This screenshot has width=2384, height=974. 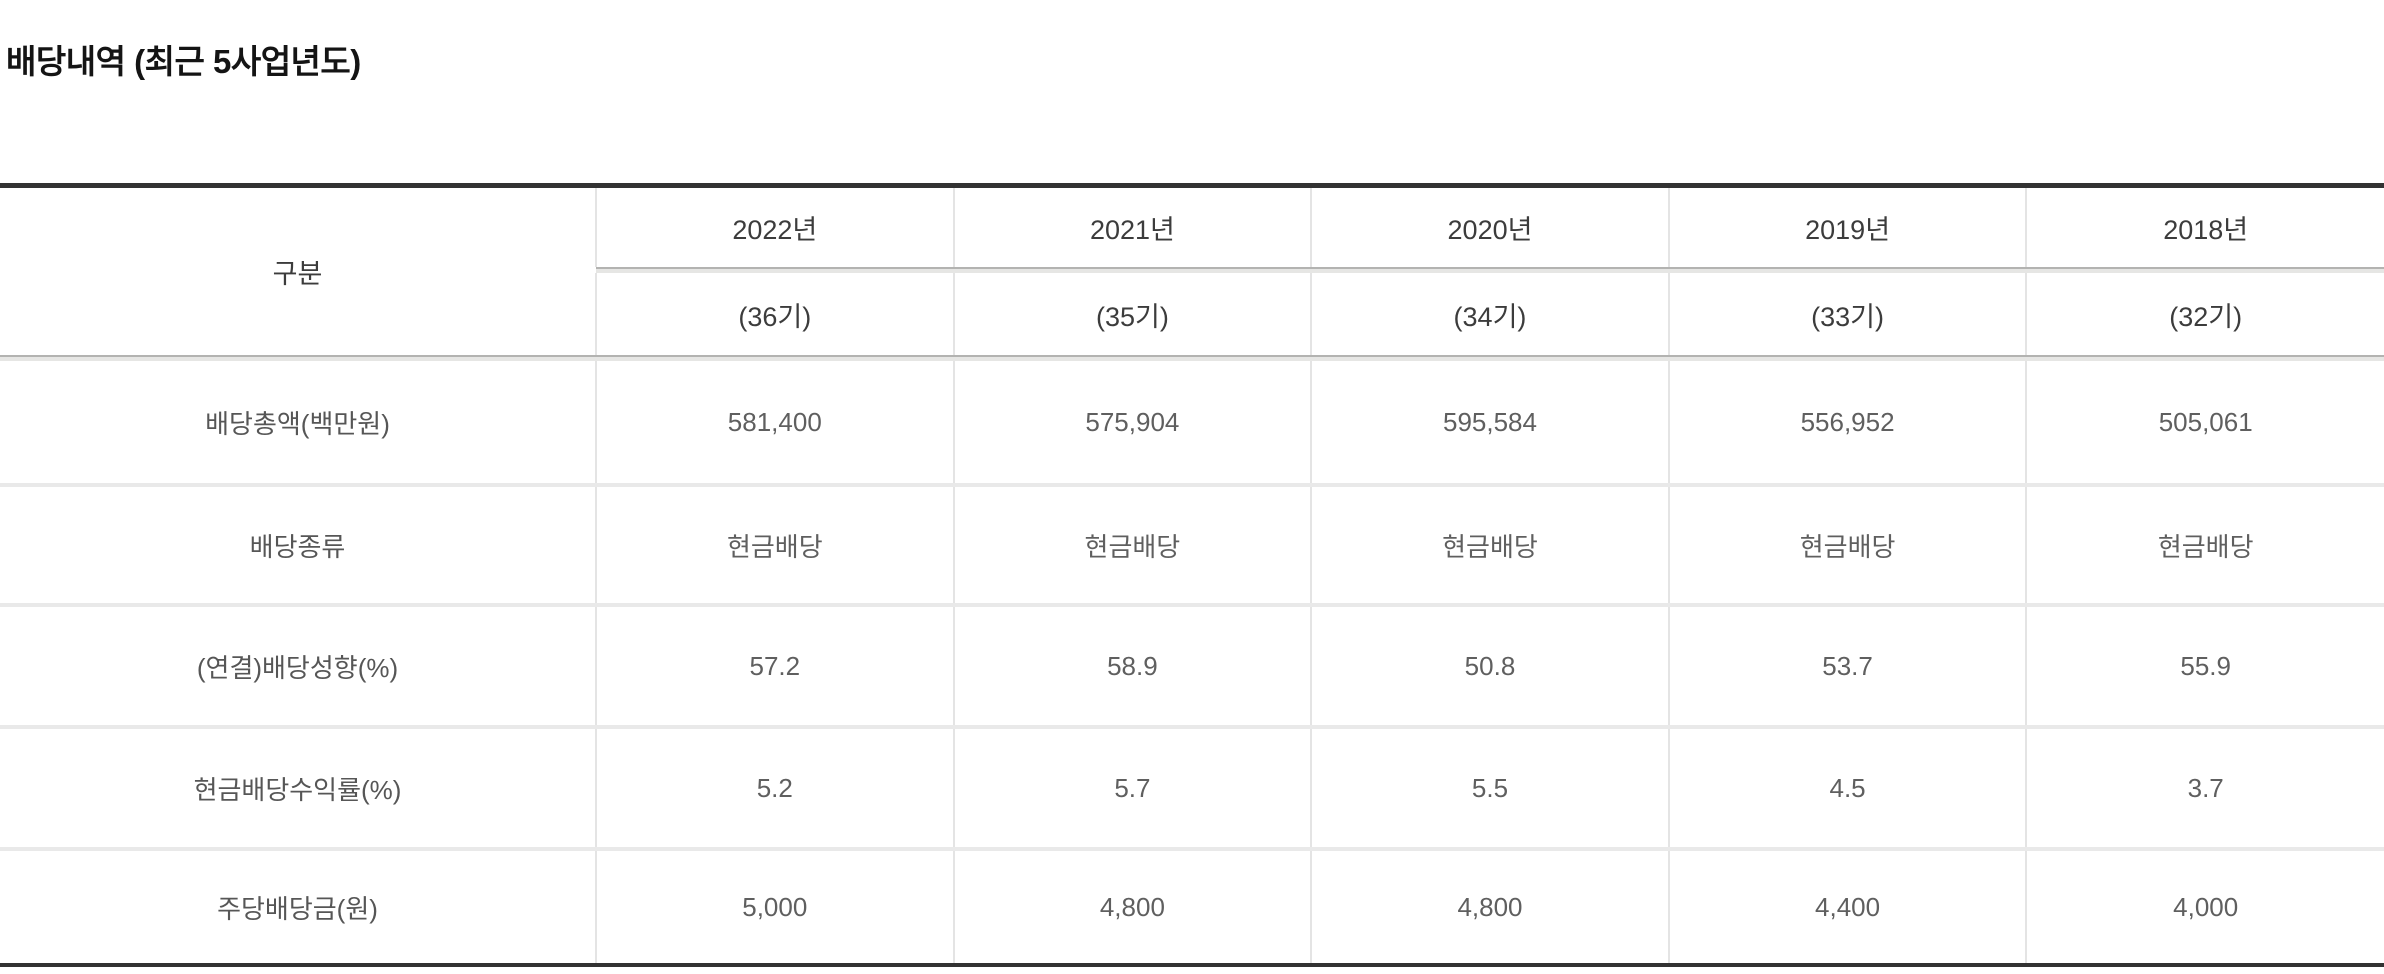 I want to click on table-header-row-years: 구분 2022년 2021년 2020년 2019년 2018년, so click(x=1192, y=237).